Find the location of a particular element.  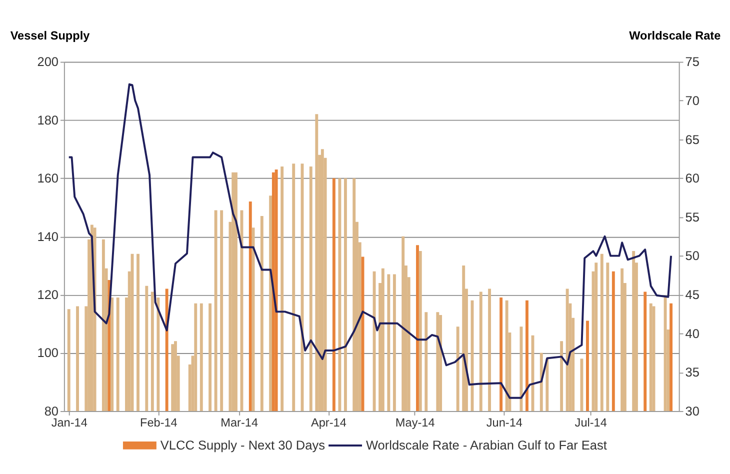

y-axis-title: Vessel Supply is located at coordinates (50, 35).